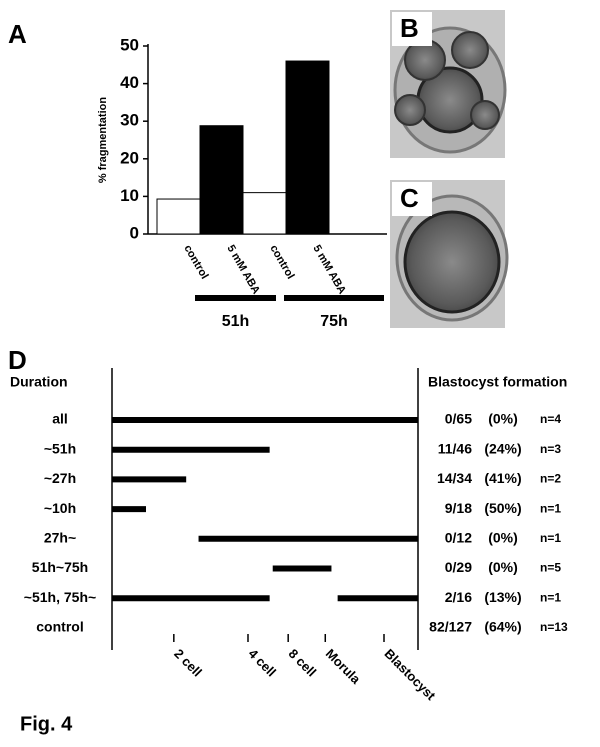  Describe the element at coordinates (60, 448) in the screenshot. I see `row-label: ~51h` at that location.